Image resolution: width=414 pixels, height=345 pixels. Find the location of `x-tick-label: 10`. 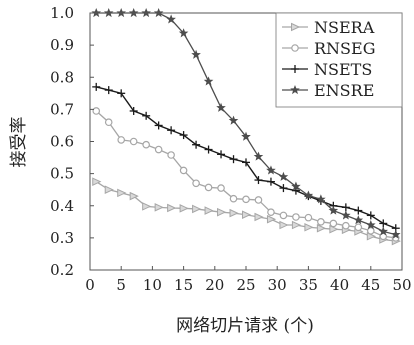

x-tick-label: 10 is located at coordinates (152, 285).